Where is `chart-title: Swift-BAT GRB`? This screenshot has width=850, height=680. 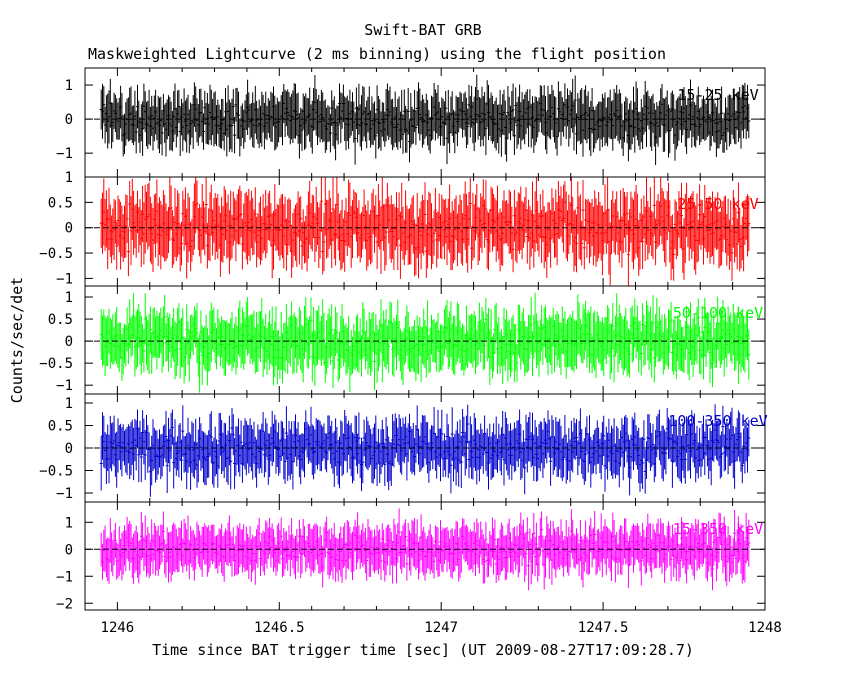
chart-title: Swift-BAT GRB is located at coordinates (422, 30).